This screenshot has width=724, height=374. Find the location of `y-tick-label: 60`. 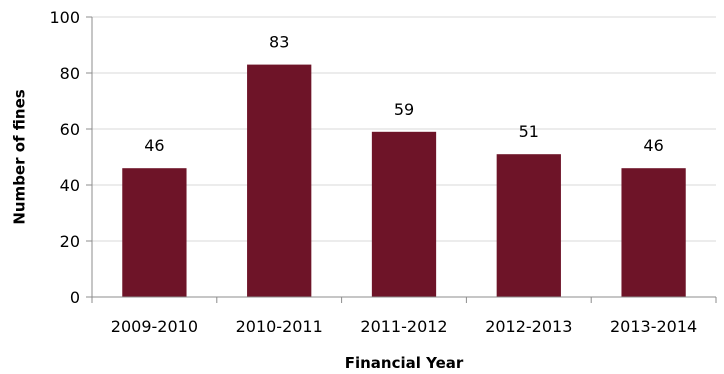

y-tick-label: 60 is located at coordinates (70, 129).